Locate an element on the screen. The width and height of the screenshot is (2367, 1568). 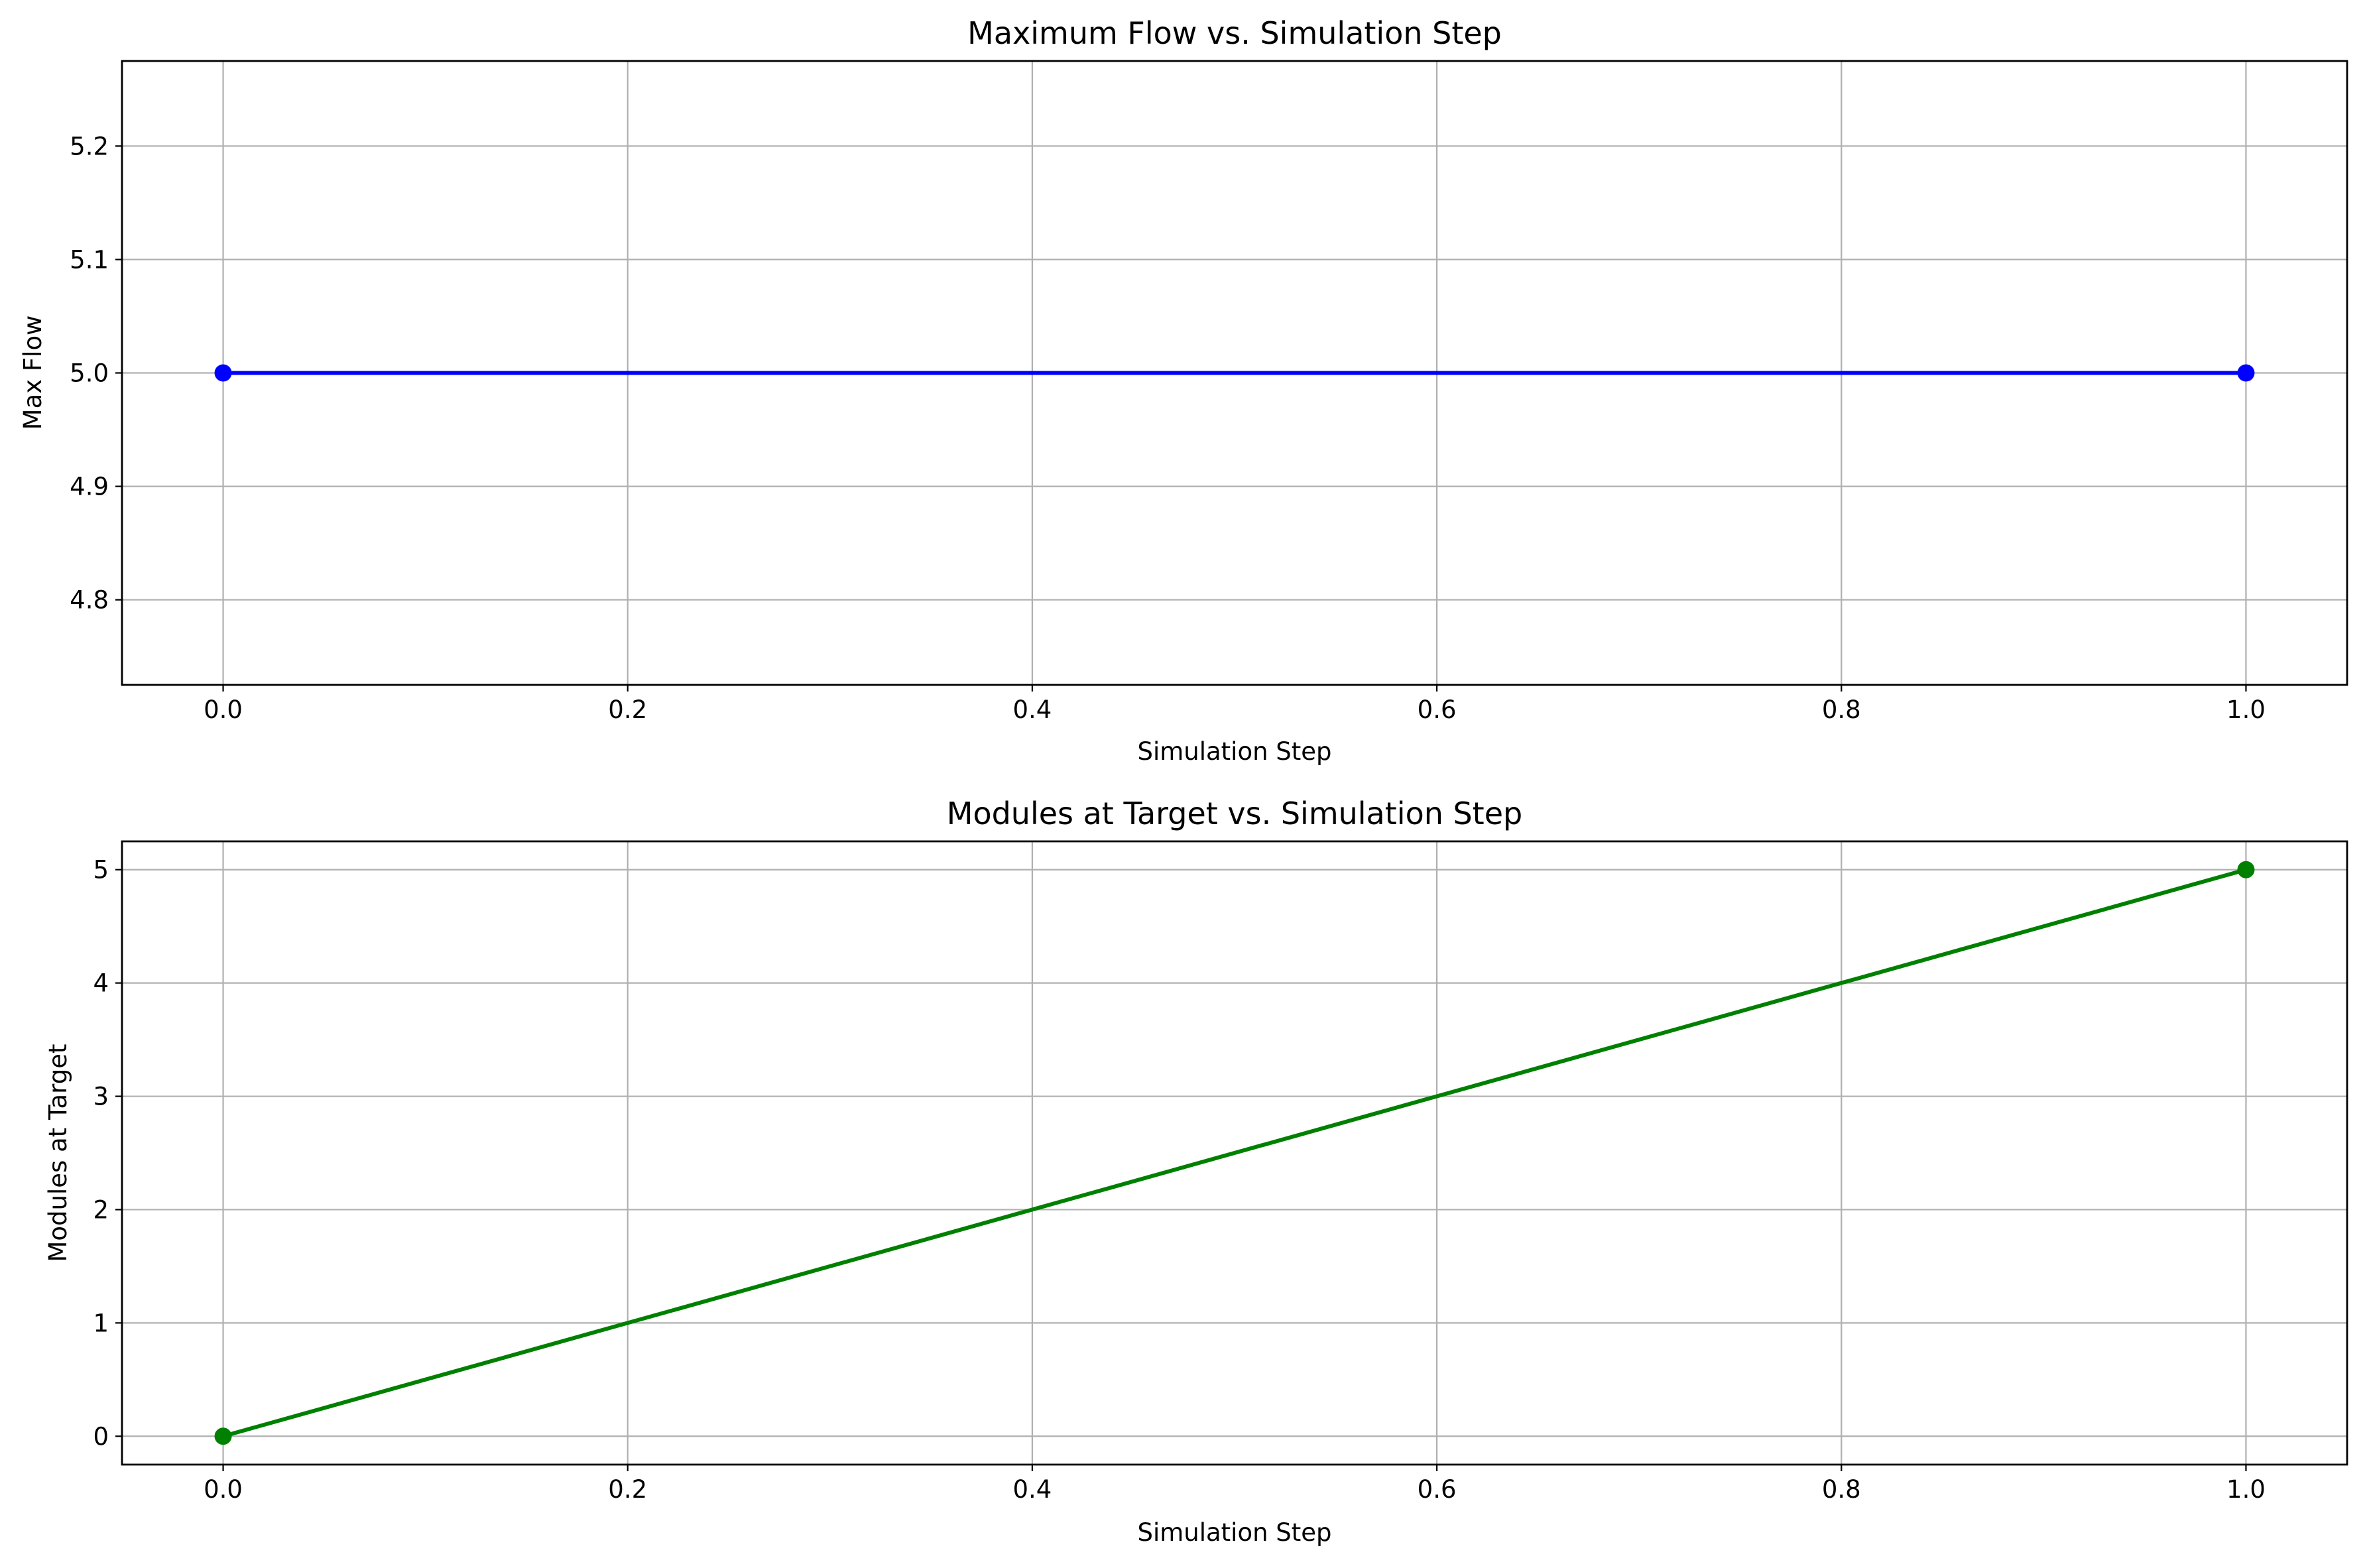
y-tick-label: 4 is located at coordinates (101, 983).